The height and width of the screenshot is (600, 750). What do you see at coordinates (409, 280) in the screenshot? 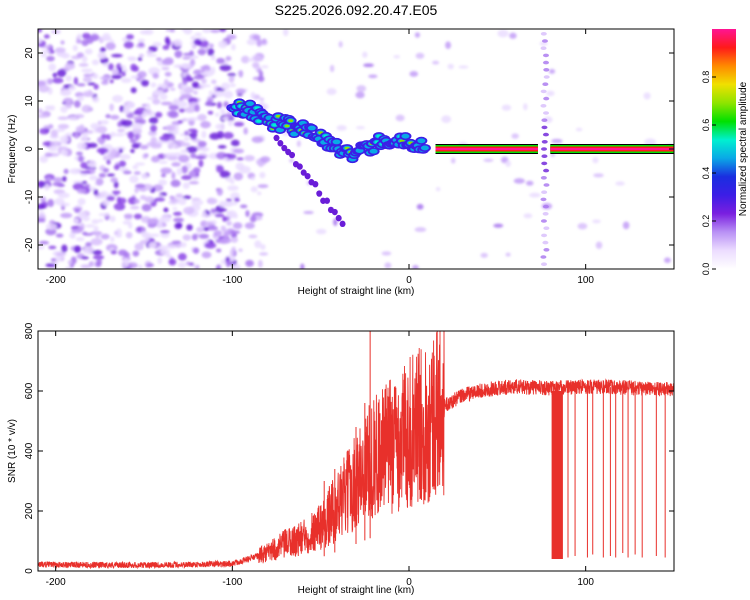
I see `spectrogram-x-tick-label: 0` at bounding box center [409, 280].